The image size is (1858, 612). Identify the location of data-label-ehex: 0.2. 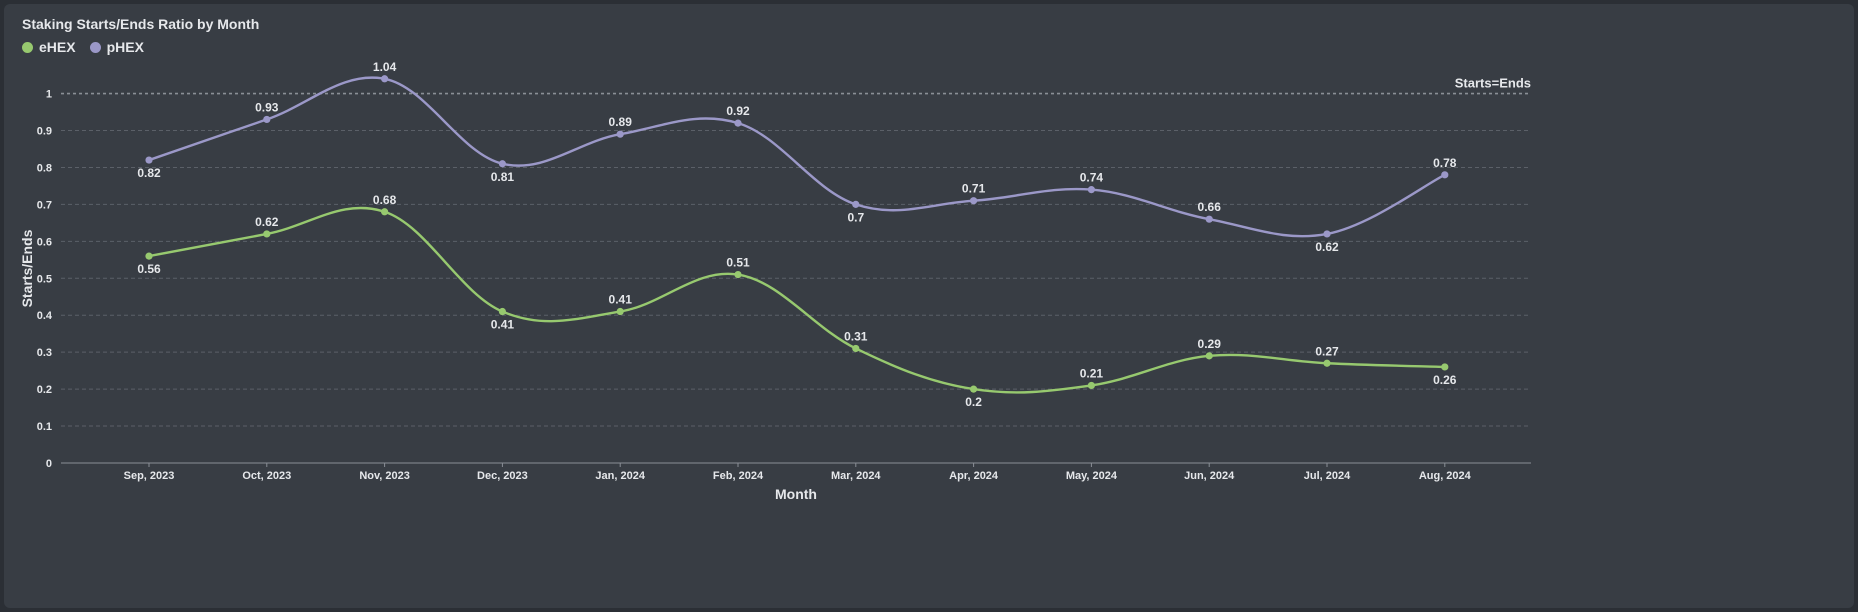
(973, 402).